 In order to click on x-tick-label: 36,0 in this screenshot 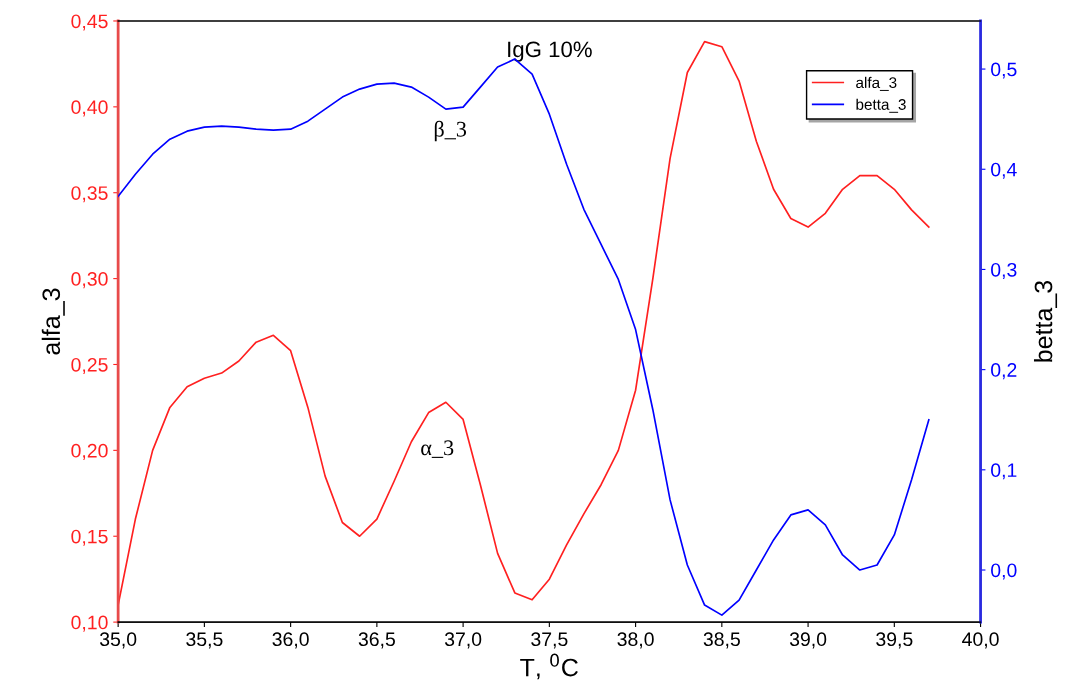, I will do `click(290, 640)`.